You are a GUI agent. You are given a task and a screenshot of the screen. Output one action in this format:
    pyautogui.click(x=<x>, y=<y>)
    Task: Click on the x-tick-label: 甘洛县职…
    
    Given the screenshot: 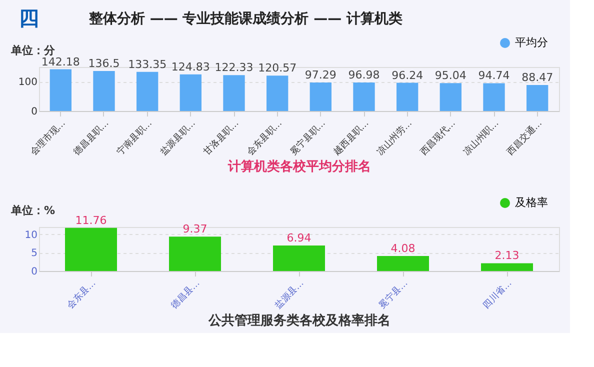 What is the action you would take?
    pyautogui.click(x=221, y=138)
    